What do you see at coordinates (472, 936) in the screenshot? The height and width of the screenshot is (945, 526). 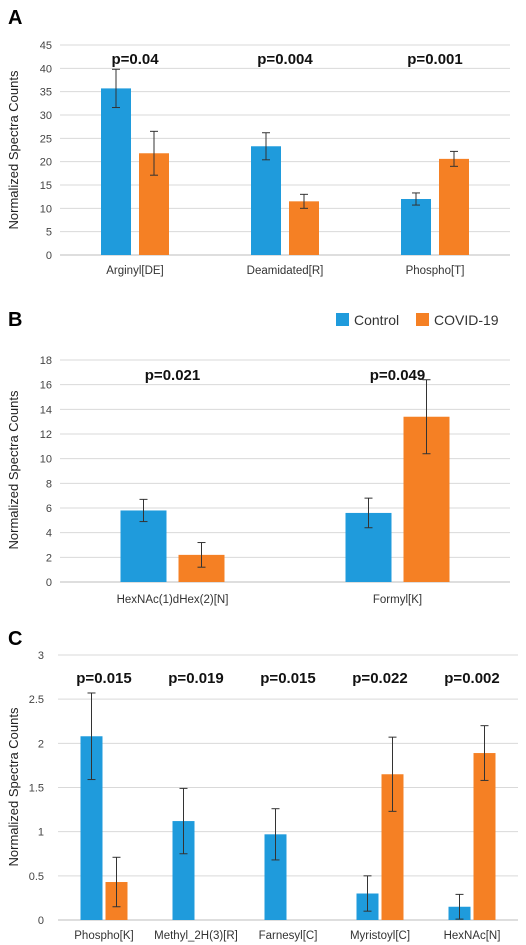 I see `x-category-label: HexNAc[N]` at bounding box center [472, 936].